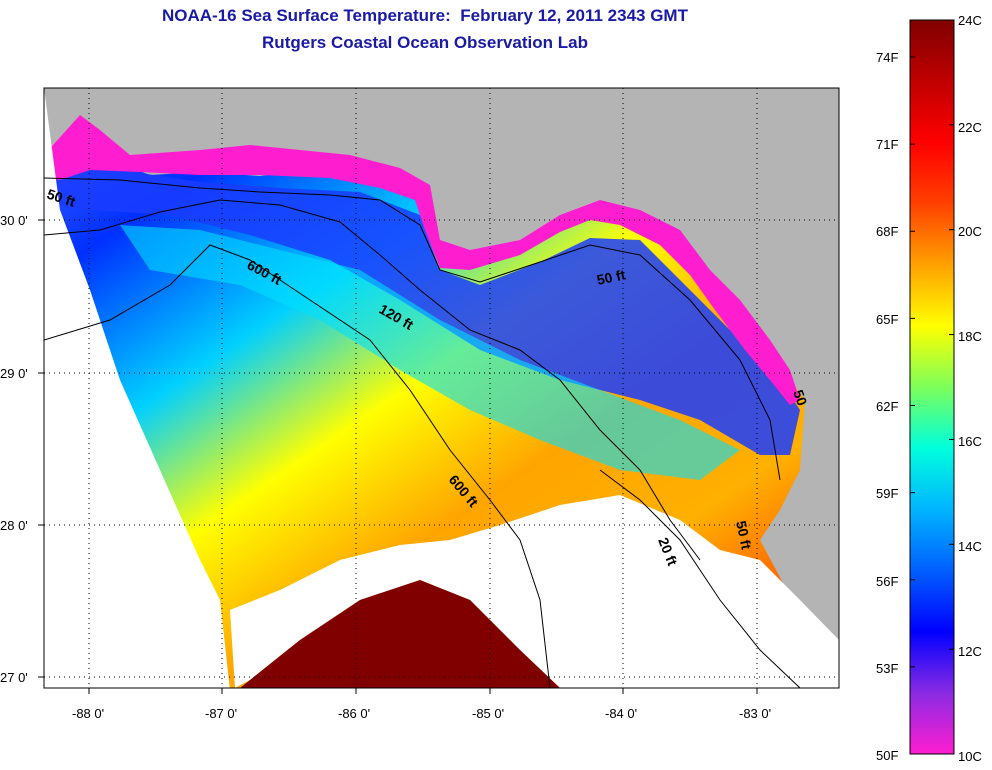  Describe the element at coordinates (221, 713) in the screenshot. I see `lon-tick-label: -87 0'` at that location.